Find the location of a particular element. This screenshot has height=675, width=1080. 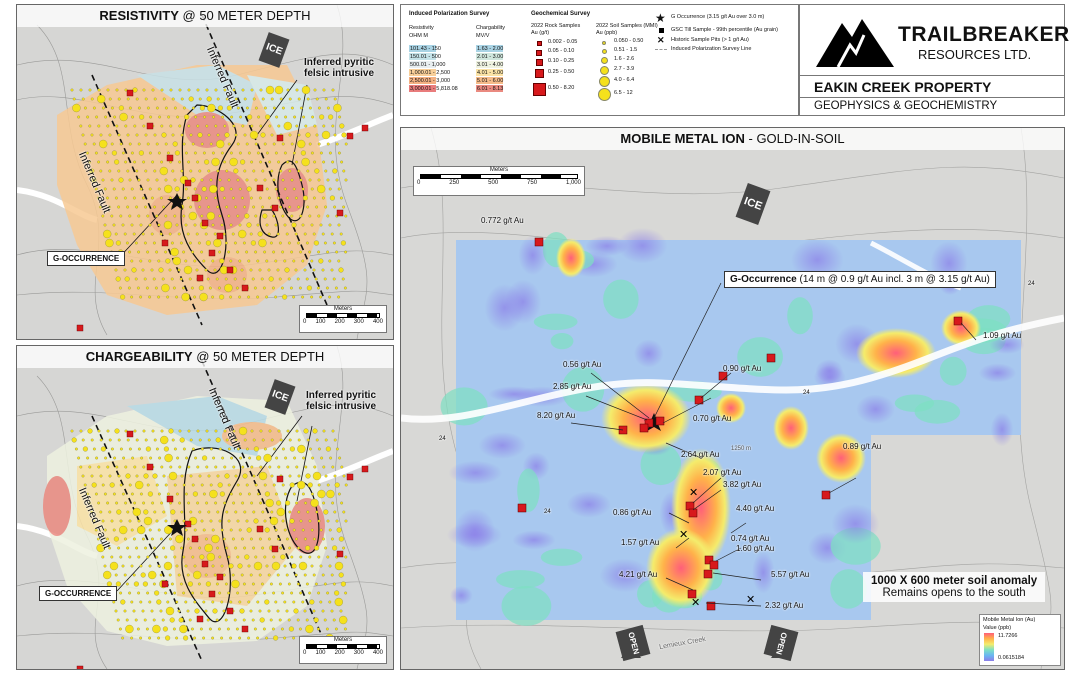

legend-swatch is located at coordinates (489, 80).